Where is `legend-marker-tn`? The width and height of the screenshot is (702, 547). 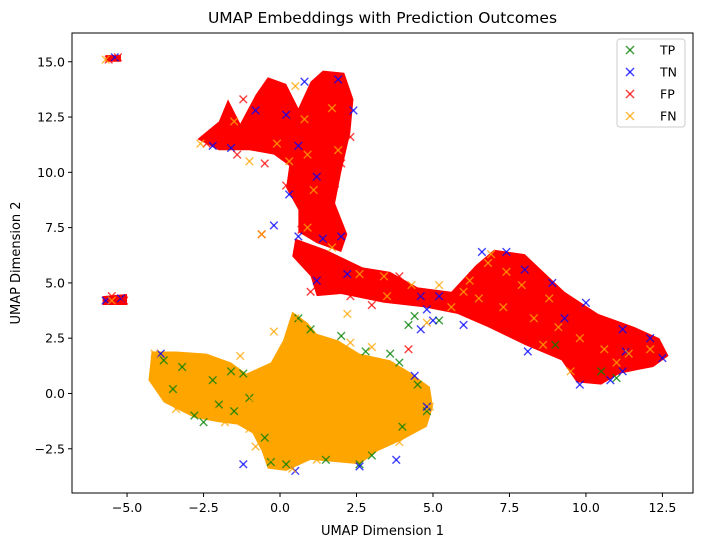 legend-marker-tn is located at coordinates (630, 72).